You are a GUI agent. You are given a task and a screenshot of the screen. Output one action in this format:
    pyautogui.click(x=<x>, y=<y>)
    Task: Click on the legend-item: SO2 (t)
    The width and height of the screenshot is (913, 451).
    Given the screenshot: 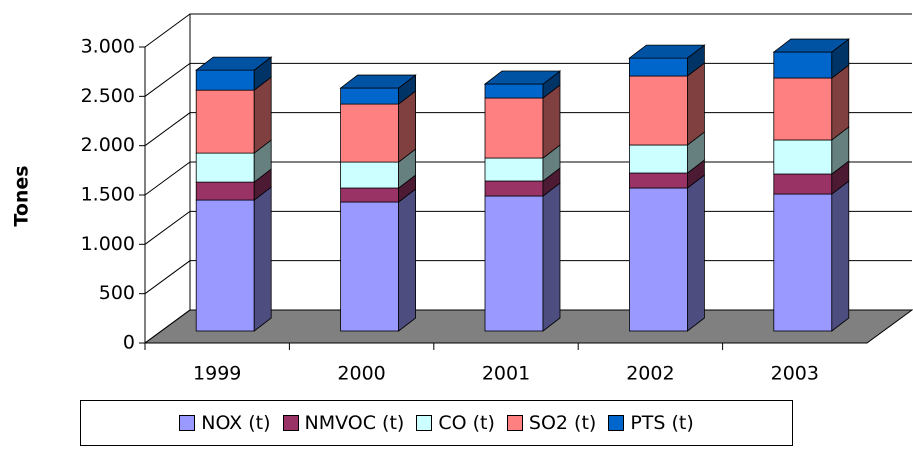 What is the action you would take?
    pyautogui.click(x=551, y=423)
    